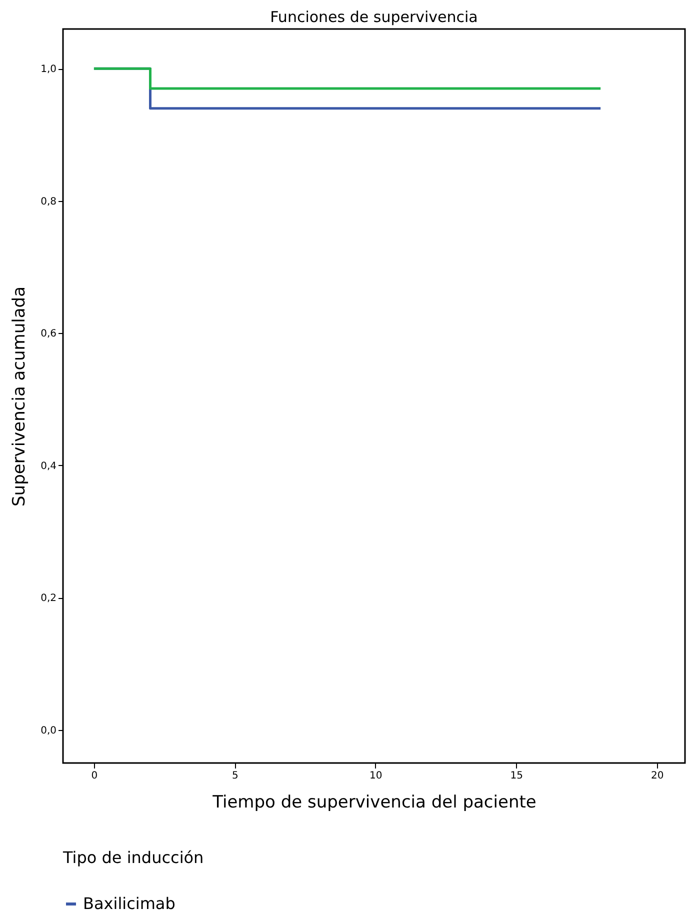 The image size is (687, 922). What do you see at coordinates (48, 334) in the screenshot?
I see `y-tick-label: 0,6` at bounding box center [48, 334].